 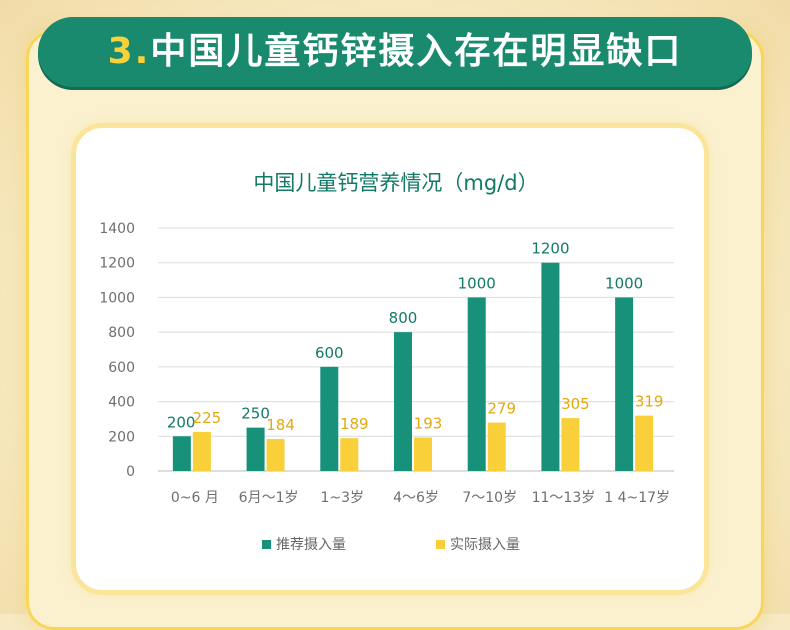 I want to click on x-axis: 0~6 月 6月～1岁 1~3岁 4～6岁 7～10岁 11～13岁 1 4~17岁, so click(x=420, y=498).